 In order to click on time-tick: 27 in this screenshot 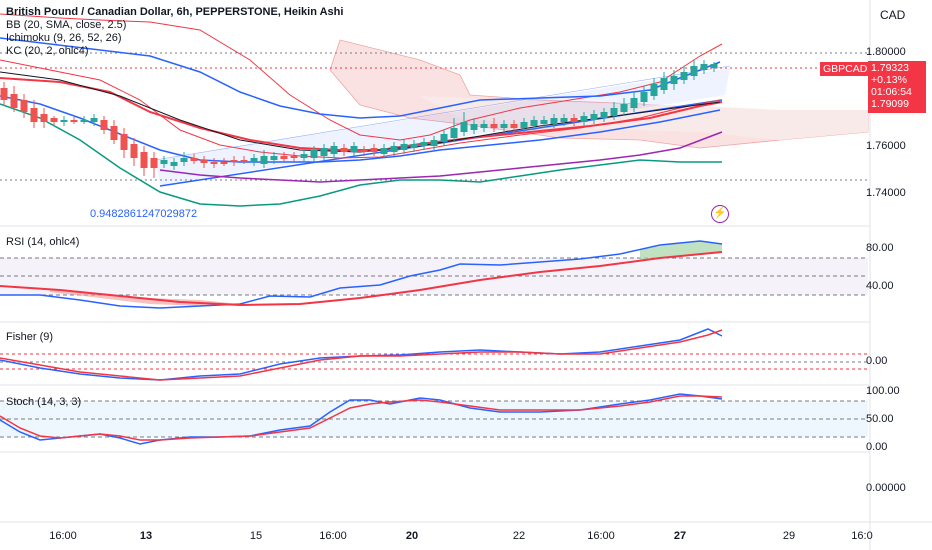, I will do `click(680, 536)`.